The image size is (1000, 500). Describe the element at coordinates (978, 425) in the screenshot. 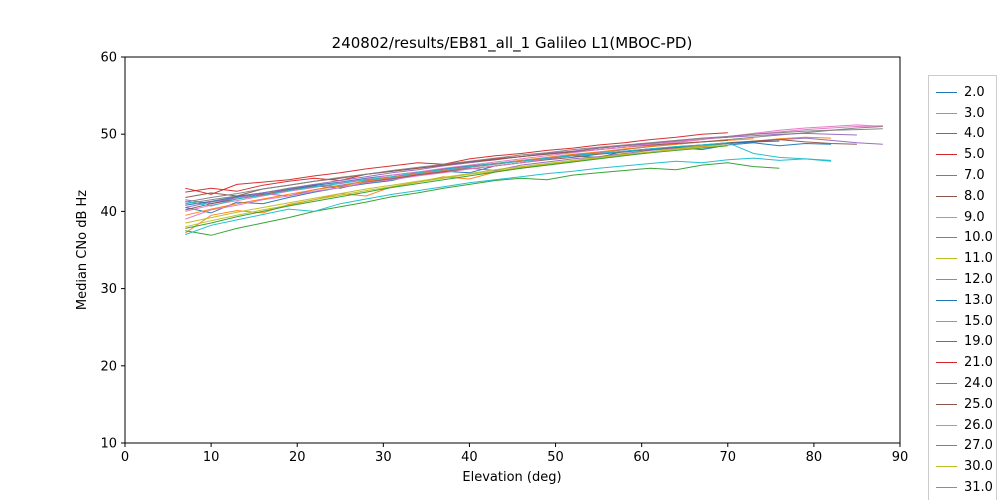

I see `legend-label: 26.0` at that location.